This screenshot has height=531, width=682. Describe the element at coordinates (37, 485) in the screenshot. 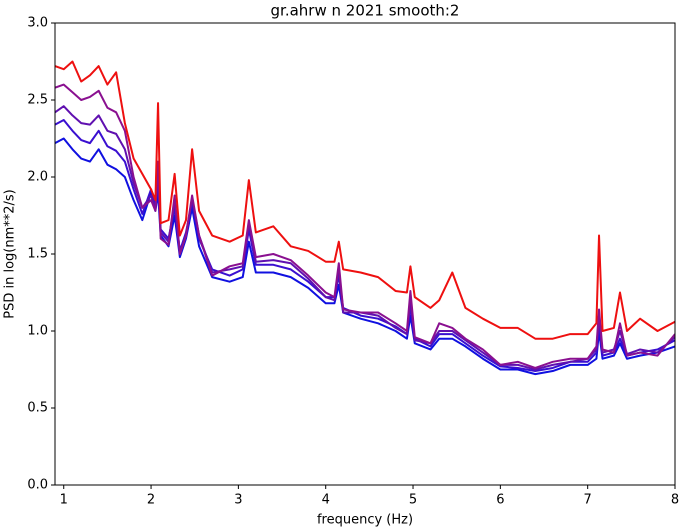

I see `y-tick-label: 0.0` at that location.